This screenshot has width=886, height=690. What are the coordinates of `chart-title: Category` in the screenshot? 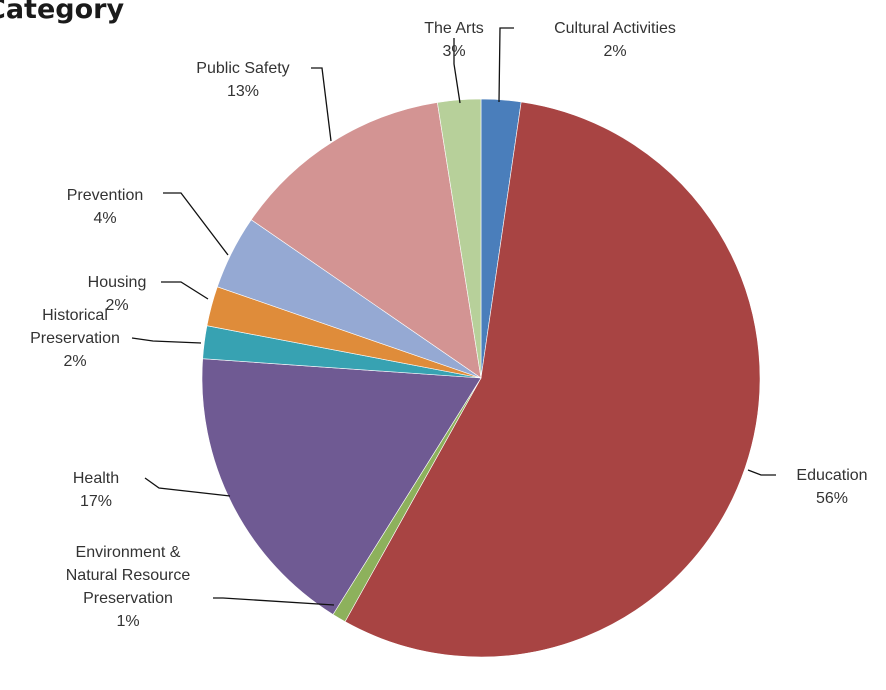 It's located at (62, 12).